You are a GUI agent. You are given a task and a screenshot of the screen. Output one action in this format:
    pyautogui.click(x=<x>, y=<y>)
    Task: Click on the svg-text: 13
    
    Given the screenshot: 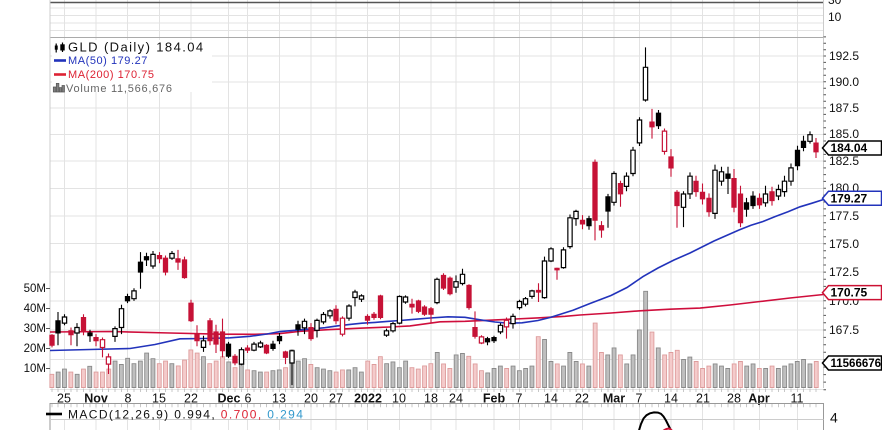 What is the action you would take?
    pyautogui.click(x=279, y=399)
    